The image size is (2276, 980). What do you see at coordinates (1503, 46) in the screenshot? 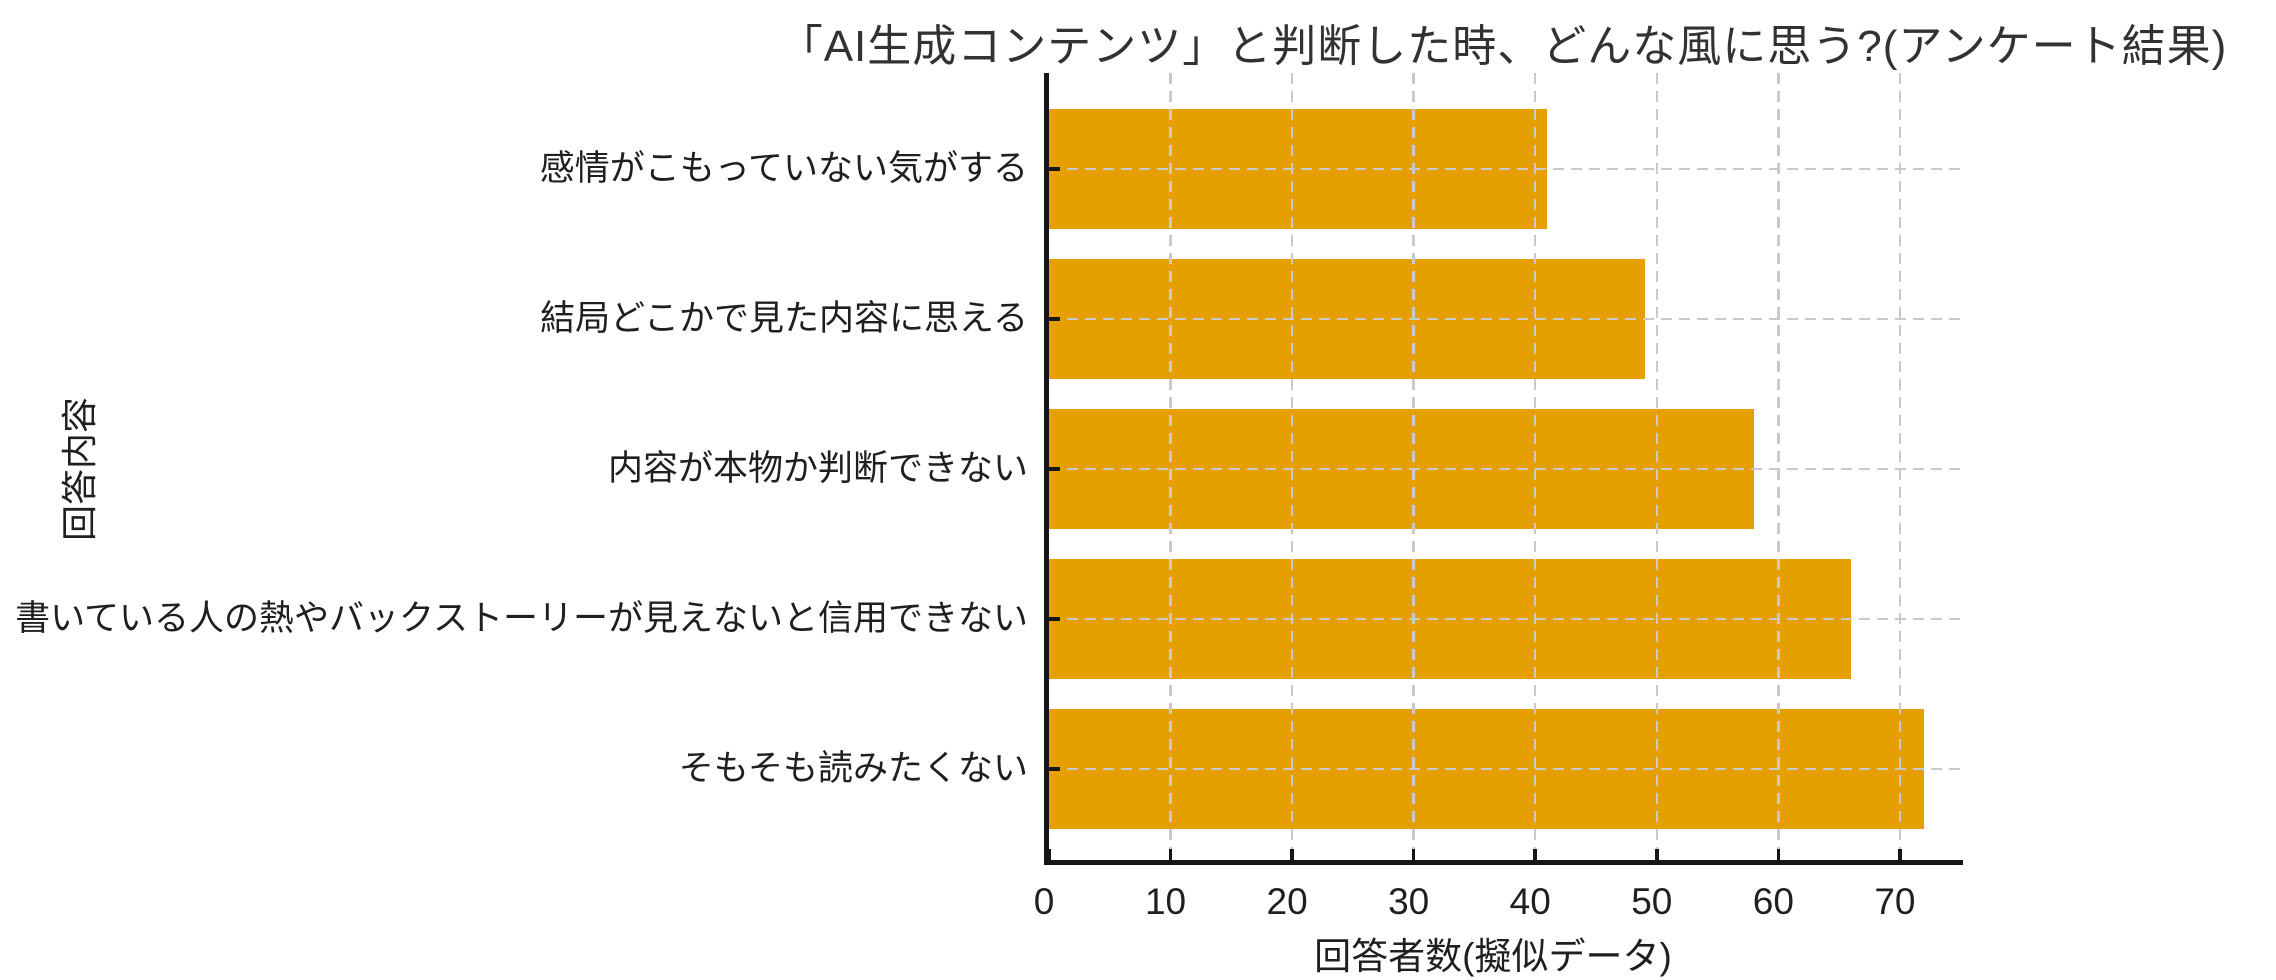
I see `chart-title: 「AI生成コンテンツ」と判断した時、どんな風に思う?(アンケート結果)` at bounding box center [1503, 46].